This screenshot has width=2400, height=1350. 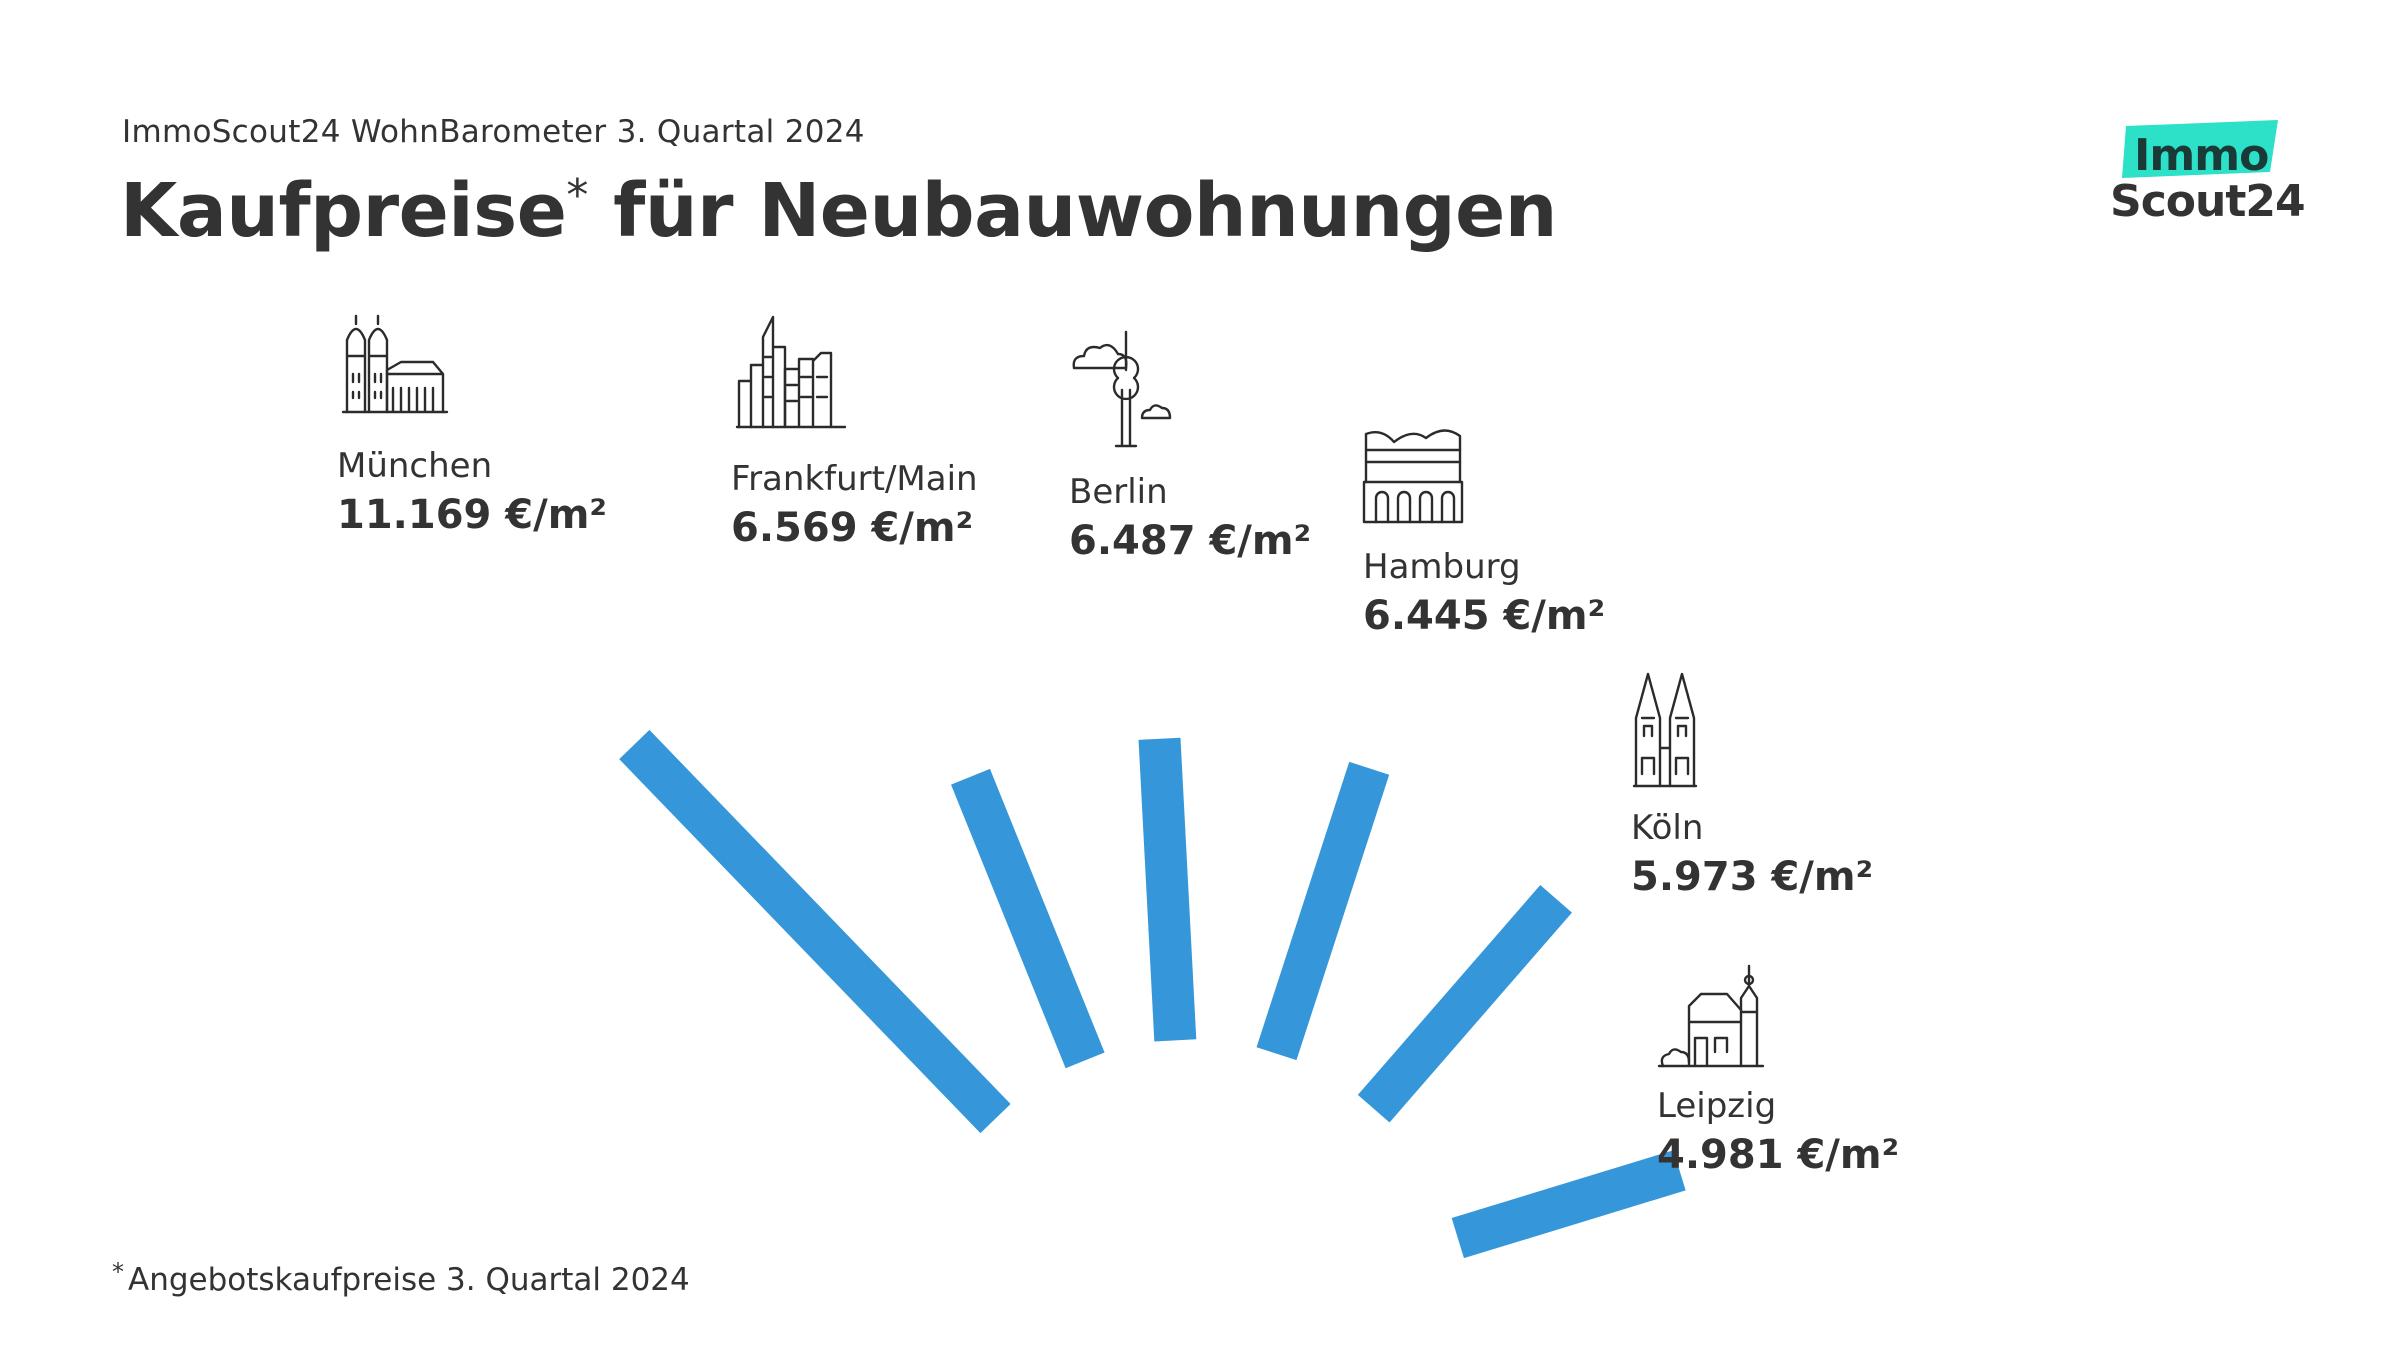 I want to click on chart-title: Kaufpreise* für Neubauwohnungen, so click(x=838, y=211).